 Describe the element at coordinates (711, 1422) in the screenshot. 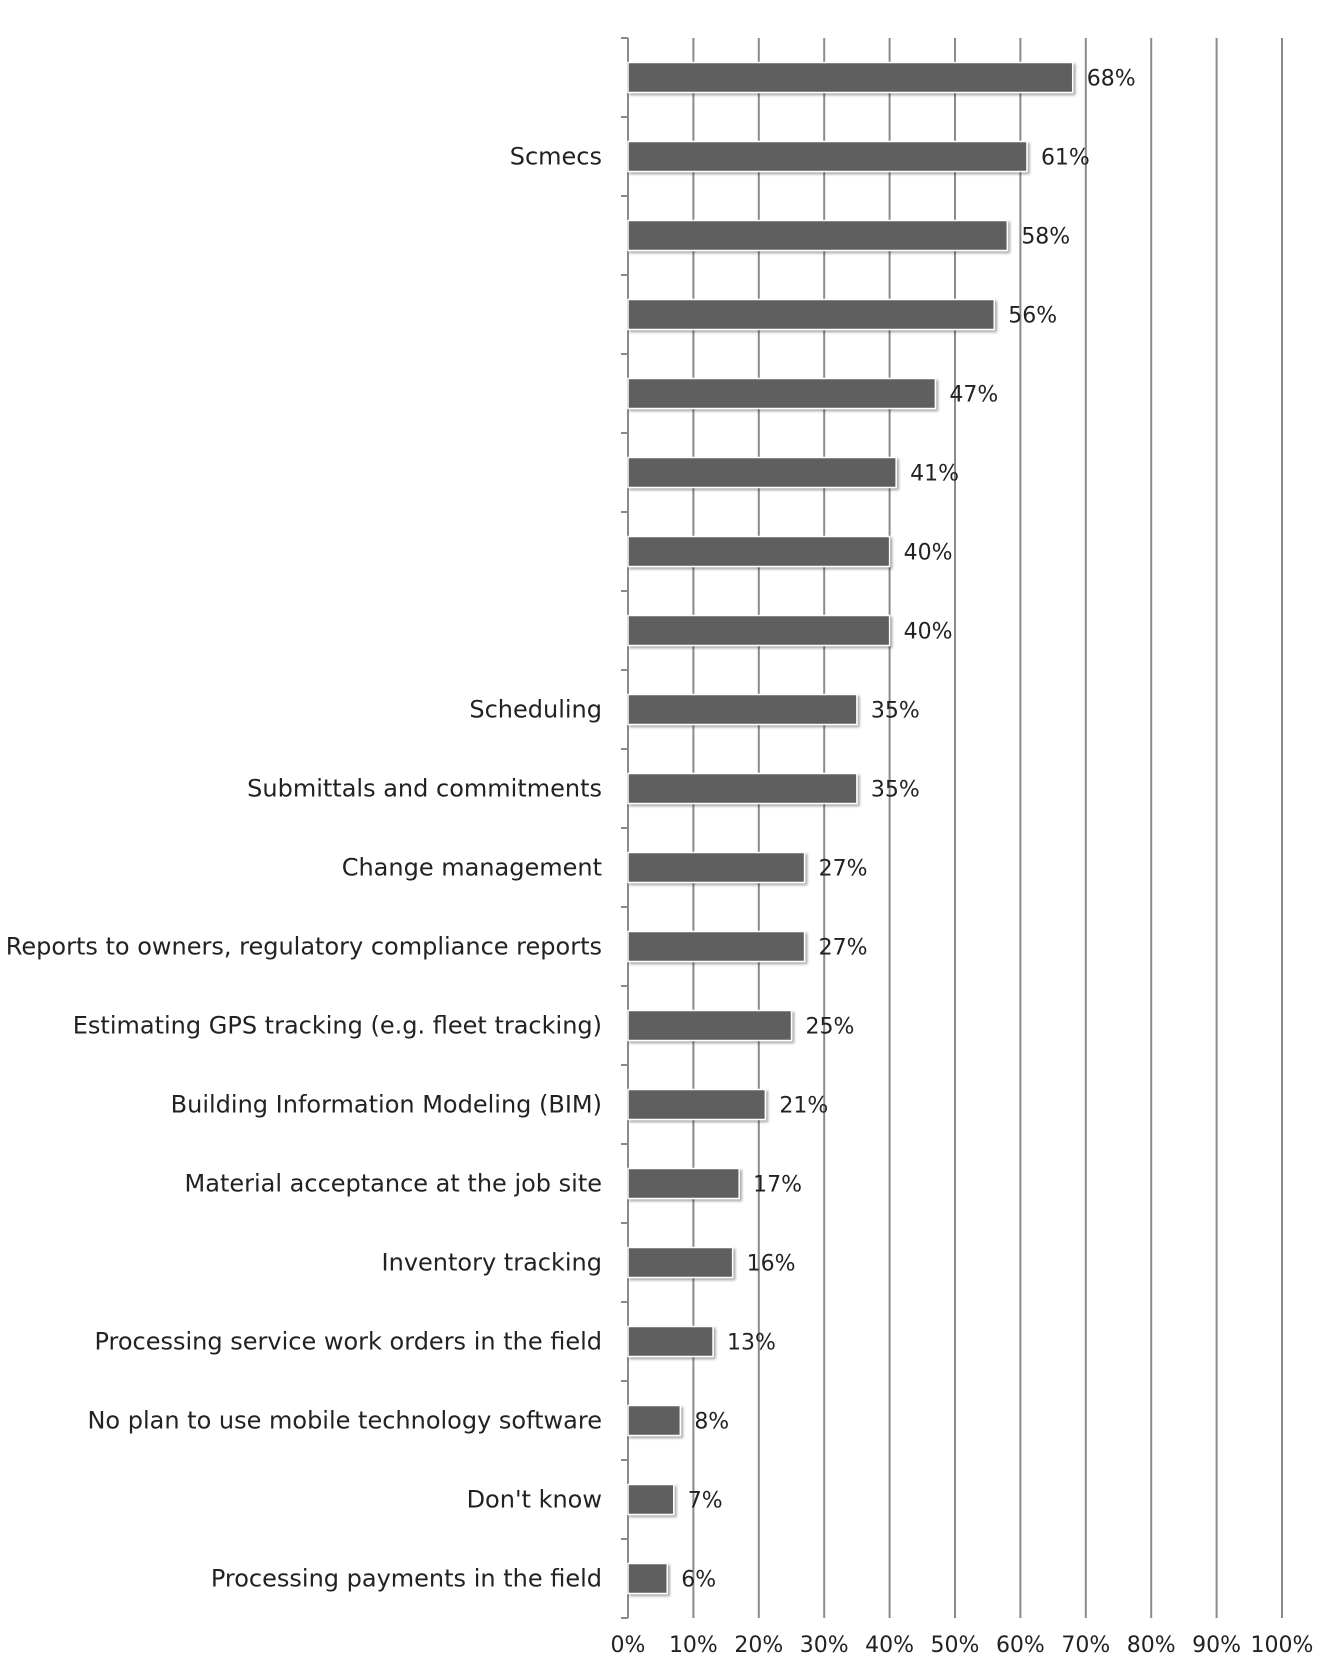

I see `value-label: 8%` at that location.